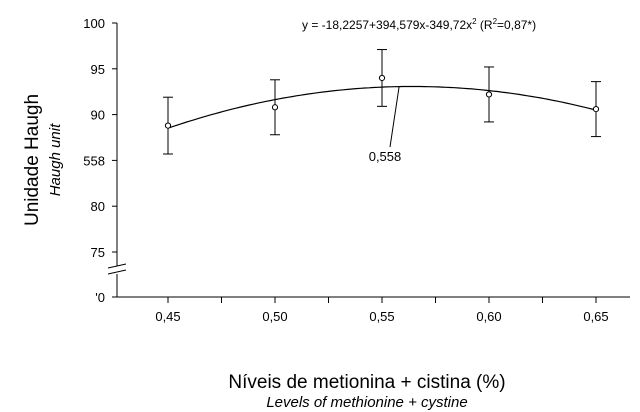 The width and height of the screenshot is (640, 412). What do you see at coordinates (55, 159) in the screenshot?
I see `y-axis-label-translation: Haugh unit` at bounding box center [55, 159].